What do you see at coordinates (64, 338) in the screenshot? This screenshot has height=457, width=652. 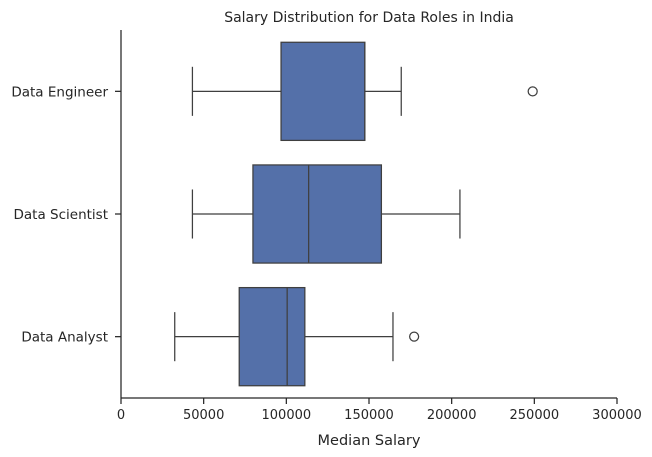 I see `y-tick-label: Data Analyst` at bounding box center [64, 338].